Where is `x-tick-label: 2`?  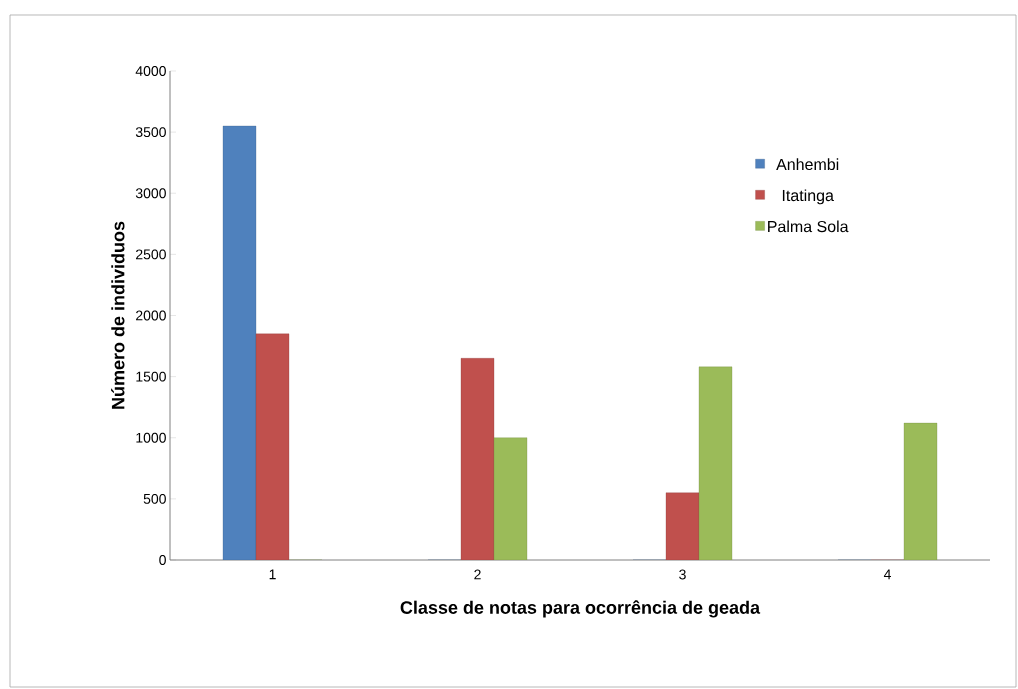 x-tick-label: 2 is located at coordinates (477, 574).